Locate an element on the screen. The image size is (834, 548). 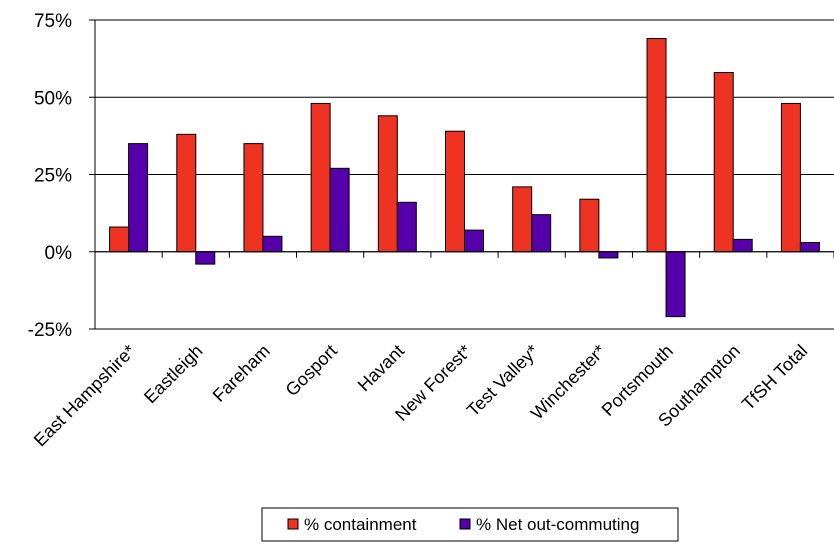
y-tick-label: -25% is located at coordinates (50, 330).